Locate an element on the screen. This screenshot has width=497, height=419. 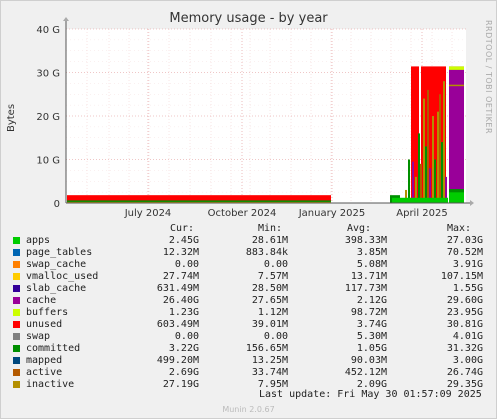
y-axis-arrow is located at coordinates (66, 19).